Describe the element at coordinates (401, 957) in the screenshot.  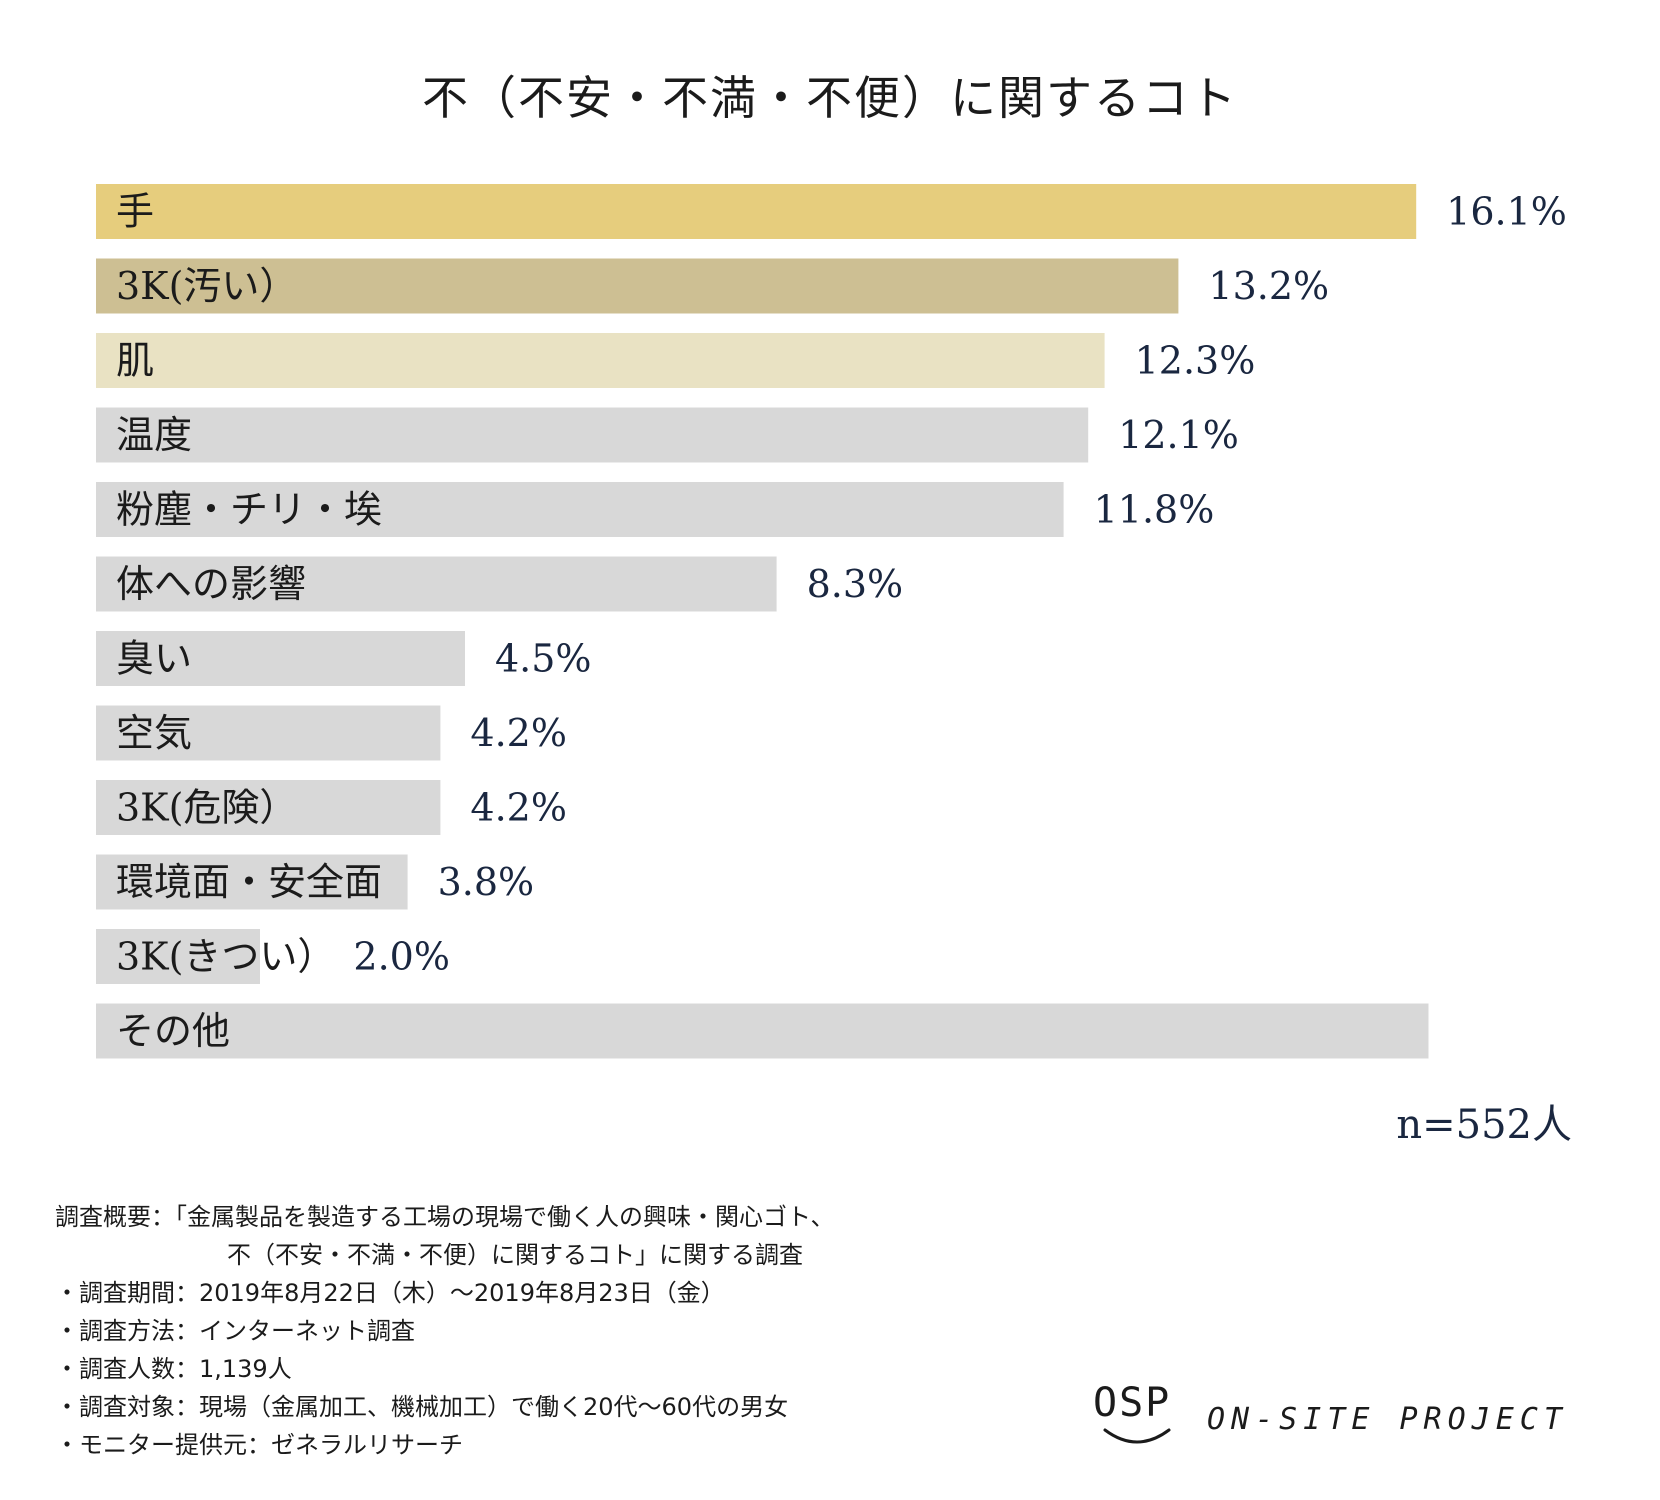
I see `bar-value-label: 2.0%` at that location.